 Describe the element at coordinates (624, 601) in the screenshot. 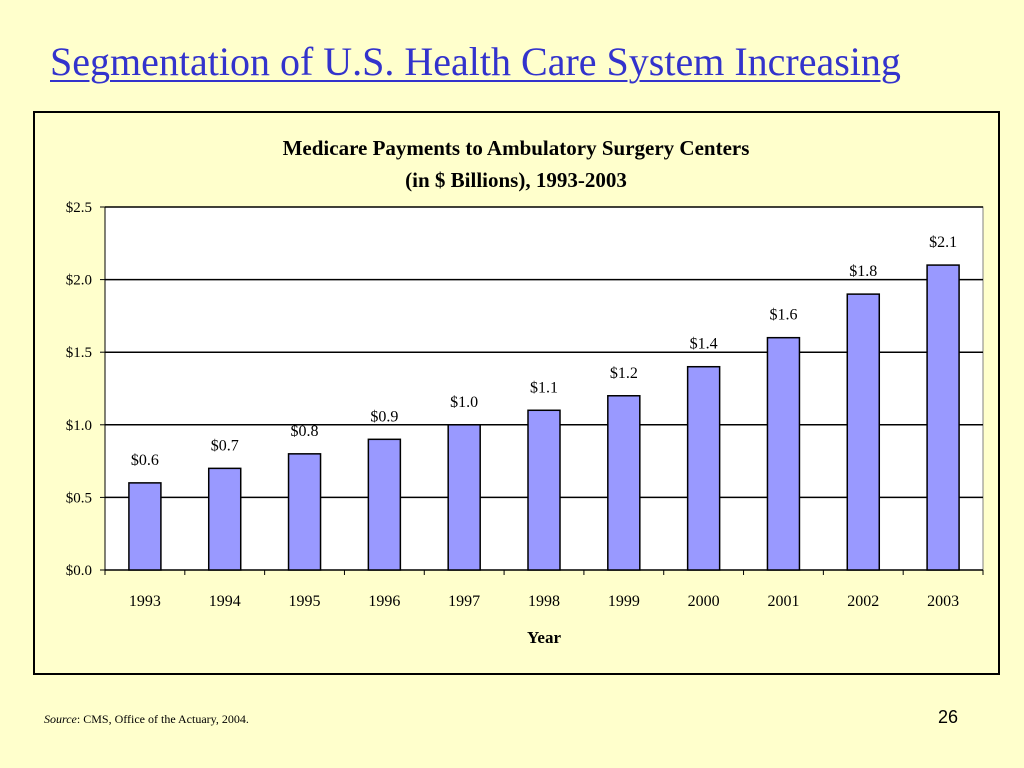

I see `x-tick-label: 1999` at that location.